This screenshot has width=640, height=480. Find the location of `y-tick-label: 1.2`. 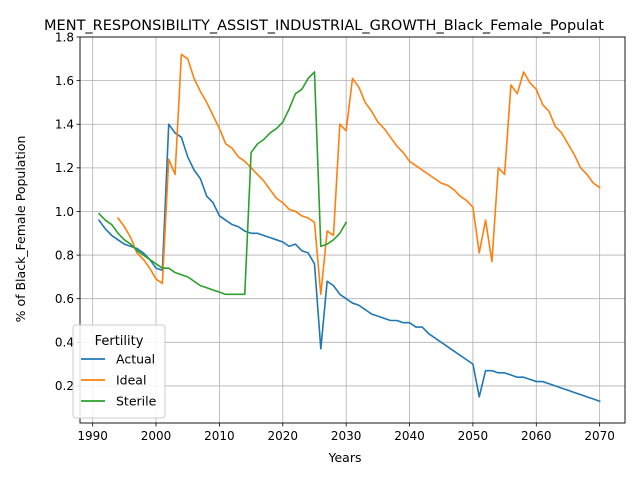

y-tick-label: 1.2 is located at coordinates (64, 168).